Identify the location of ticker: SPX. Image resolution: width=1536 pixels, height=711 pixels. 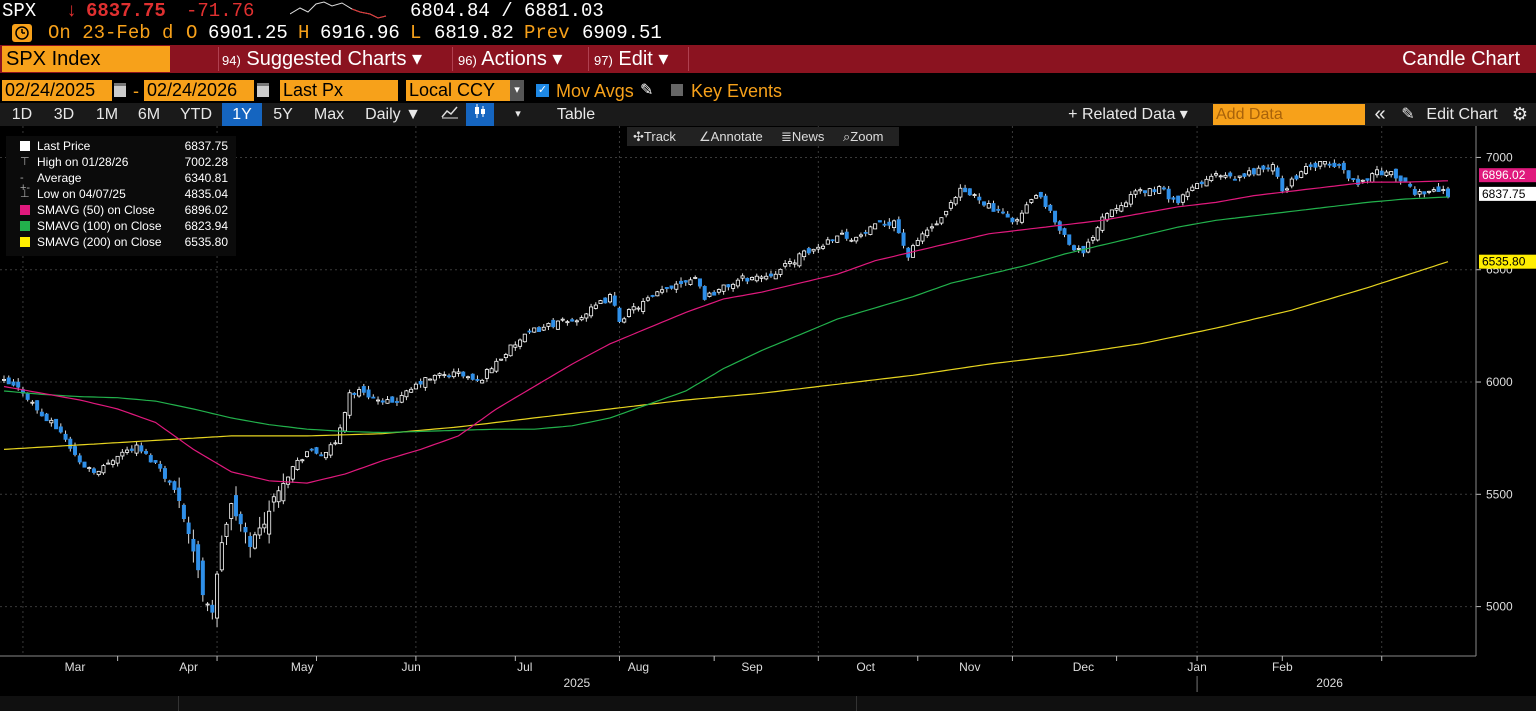
(19, 11).